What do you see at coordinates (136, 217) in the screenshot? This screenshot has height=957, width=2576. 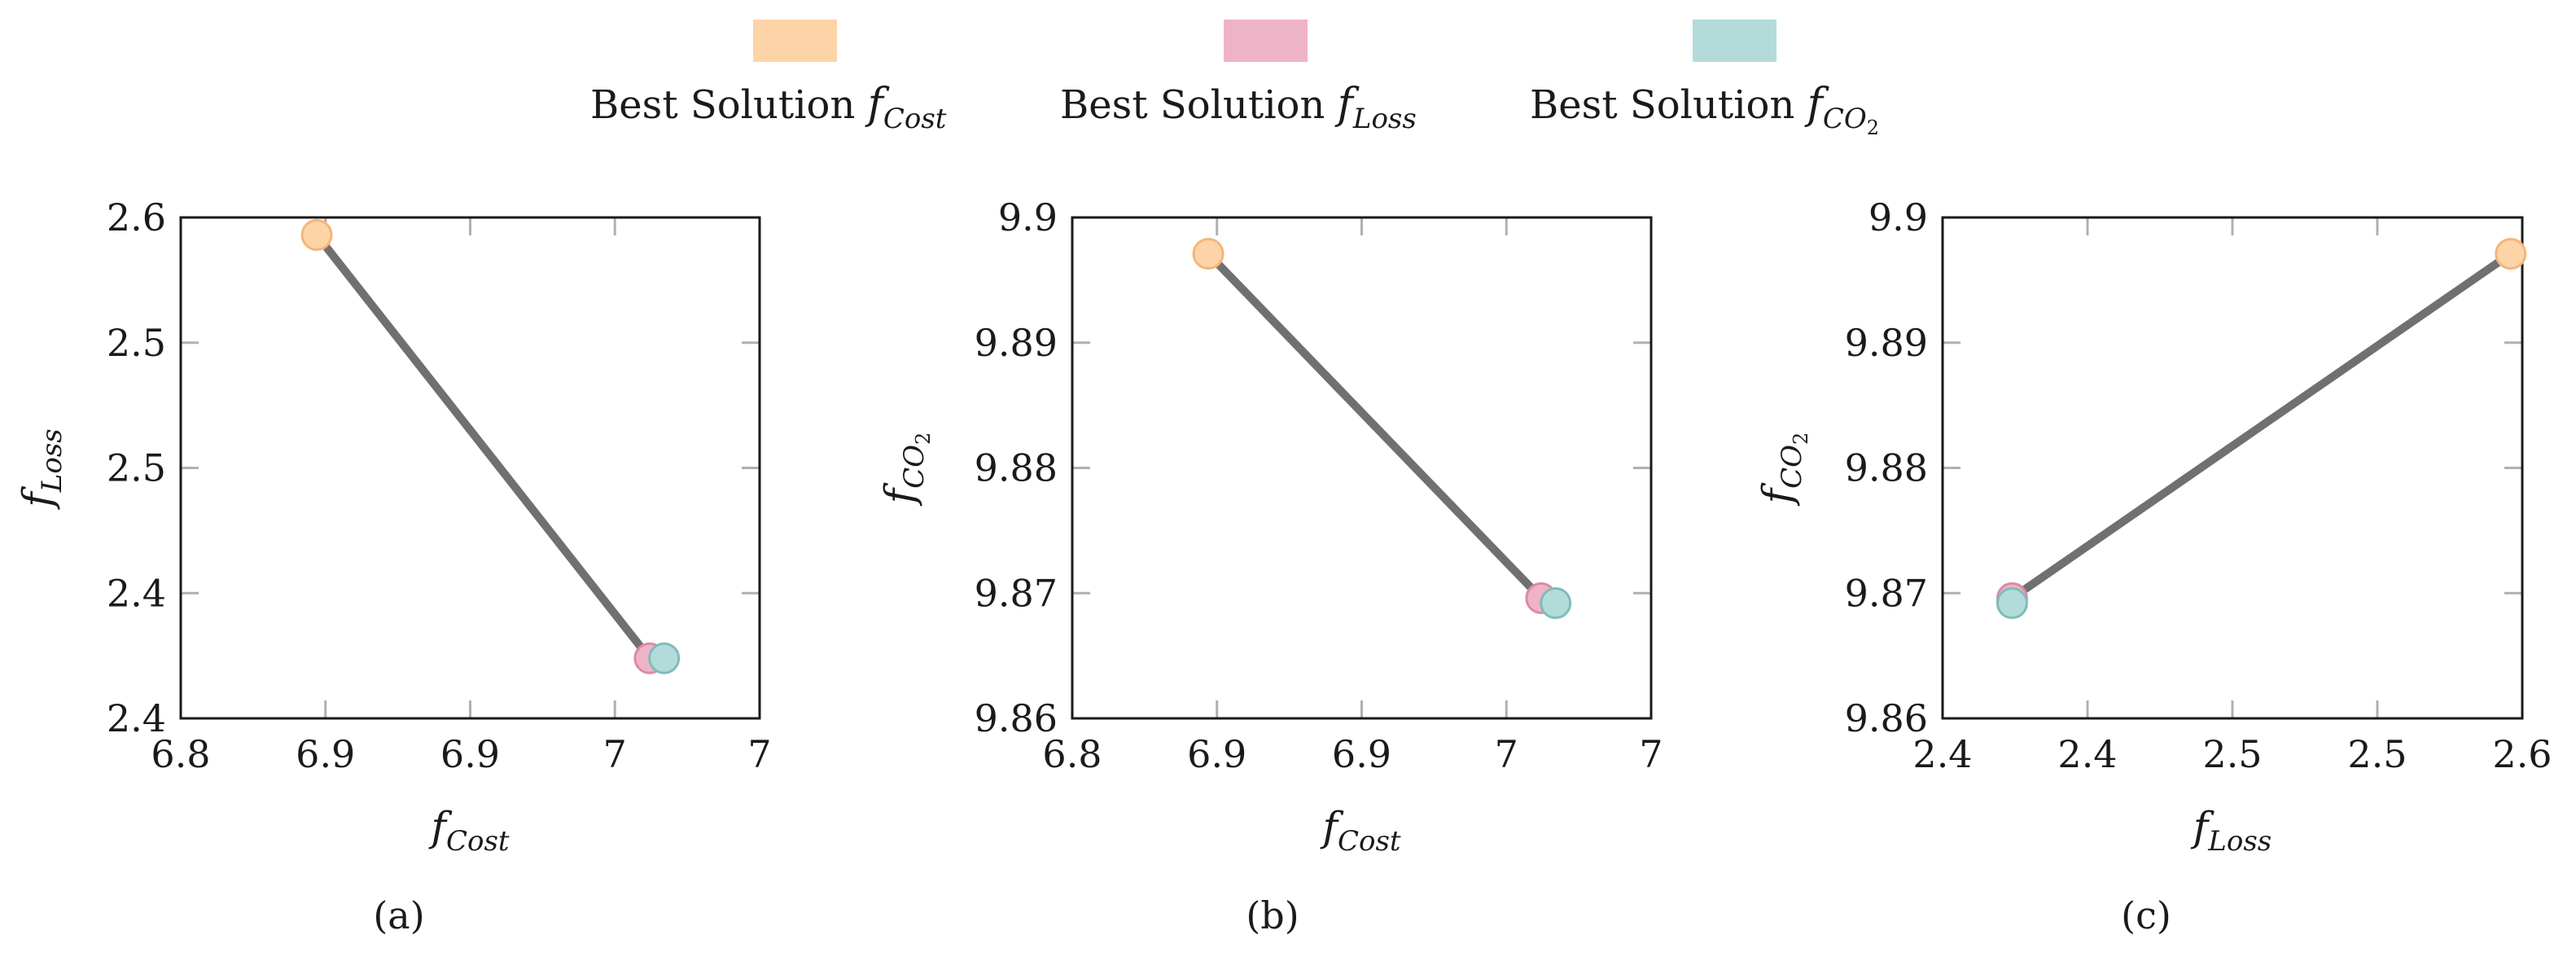 I see `y-tick-label: 2.6` at bounding box center [136, 217].